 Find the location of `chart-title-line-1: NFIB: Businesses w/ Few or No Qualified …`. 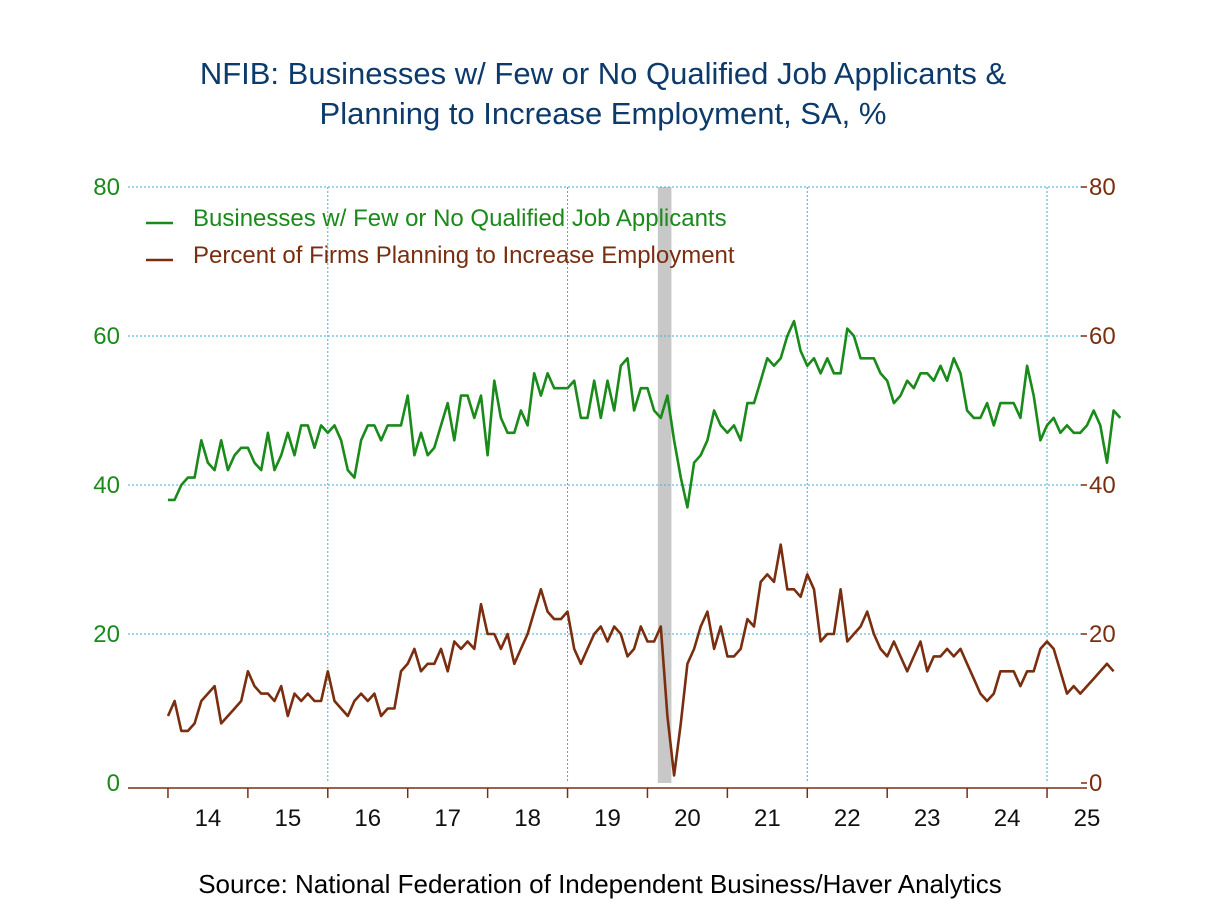

chart-title-line-1: NFIB: Businesses w/ Few or No Qualified … is located at coordinates (603, 73).